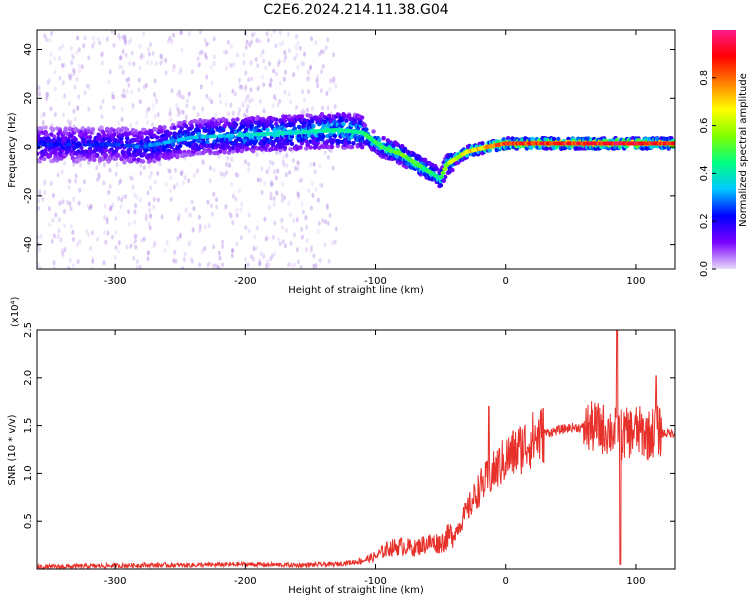 The width and height of the screenshot is (750, 600). I want to click on colorbar-tick-label: 0.0, so click(704, 269).